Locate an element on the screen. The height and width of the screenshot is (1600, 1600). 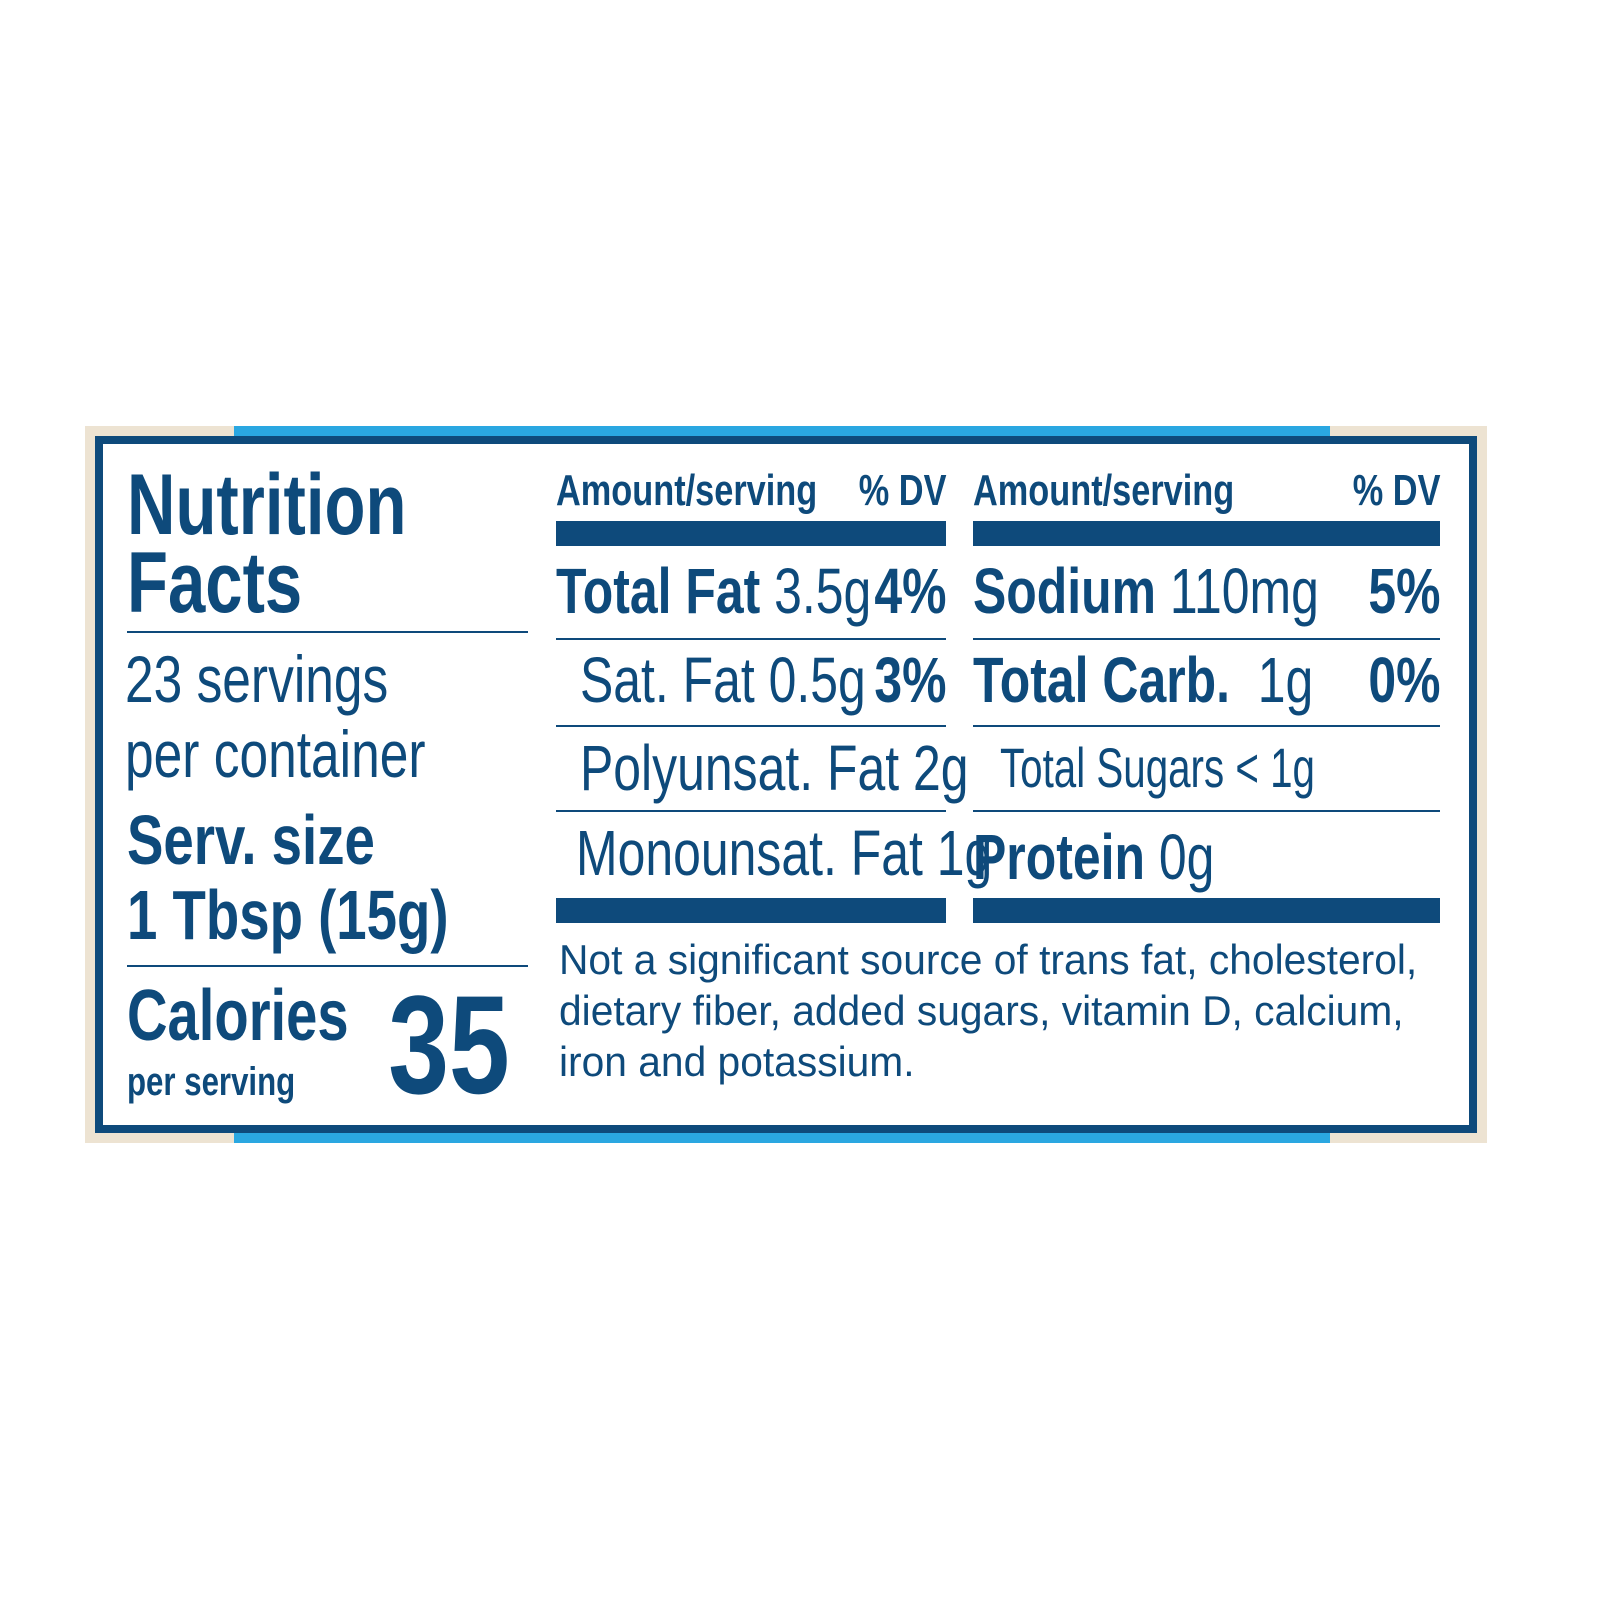
left-header-amount: Amount/serving is located at coordinates (687, 490).